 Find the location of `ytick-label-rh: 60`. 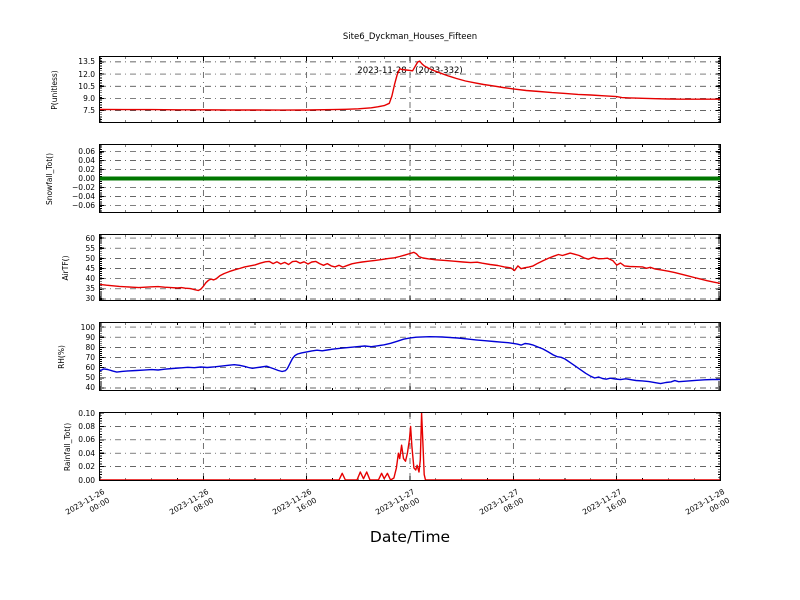

ytick-label-rh: 60 is located at coordinates (90, 368).